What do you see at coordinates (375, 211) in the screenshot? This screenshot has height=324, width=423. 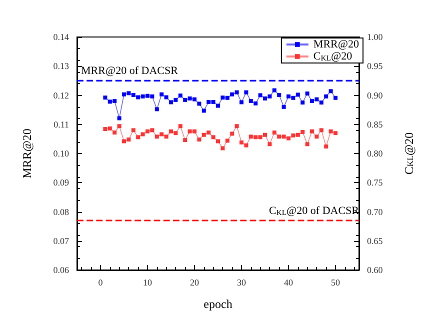 I see `y2-tick-label: 0.70` at bounding box center [375, 211].